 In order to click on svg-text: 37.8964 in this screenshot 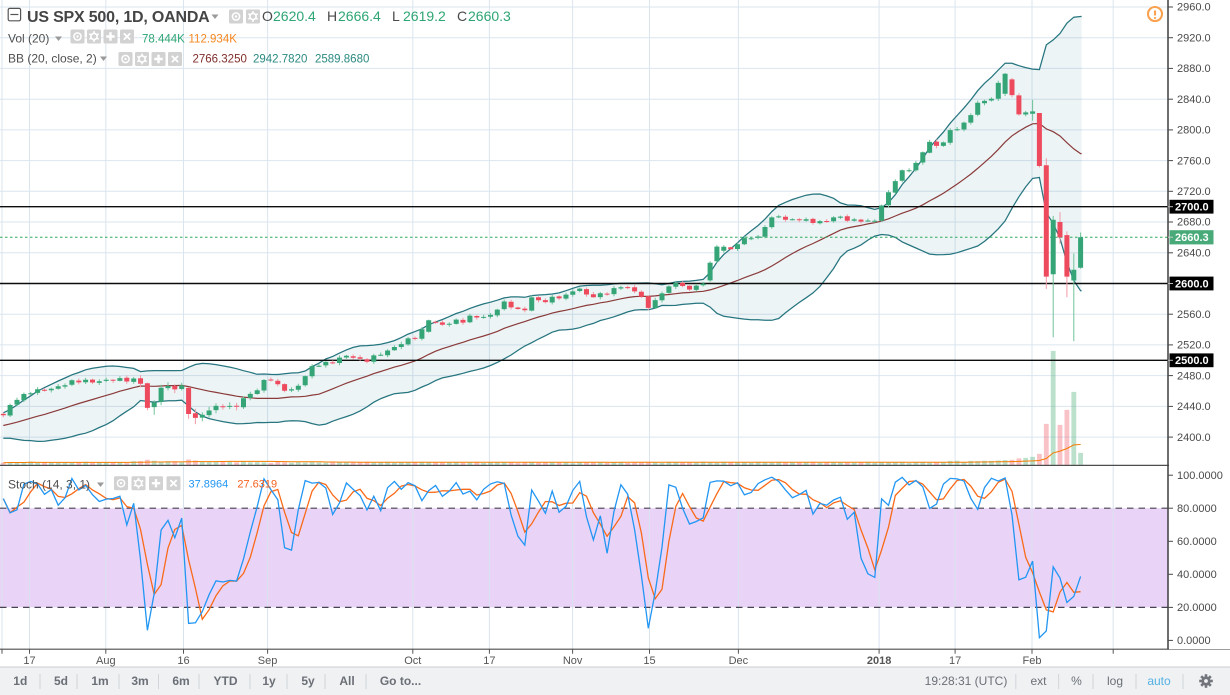, I will do `click(209, 485)`.